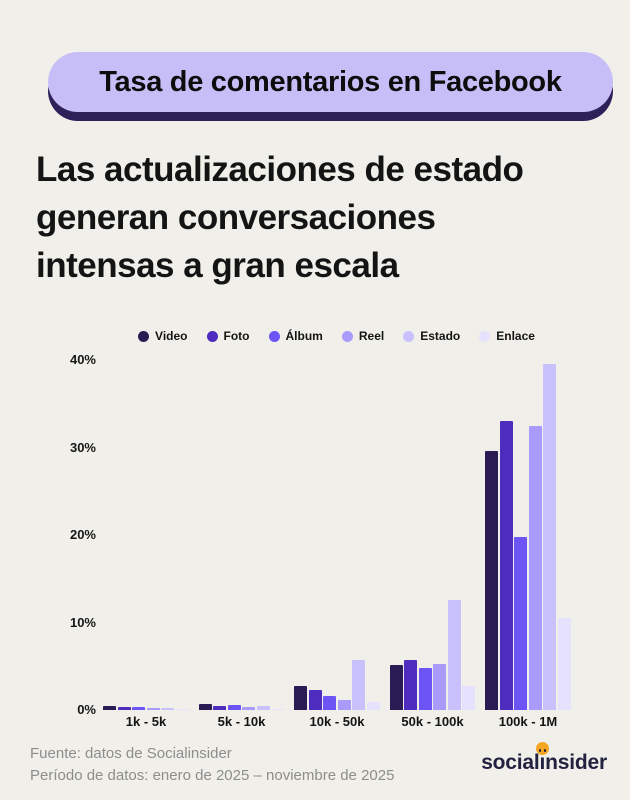 The image size is (630, 800). Describe the element at coordinates (432, 721) in the screenshot. I see `x-axis-label-3: 50k - 100k` at that location.